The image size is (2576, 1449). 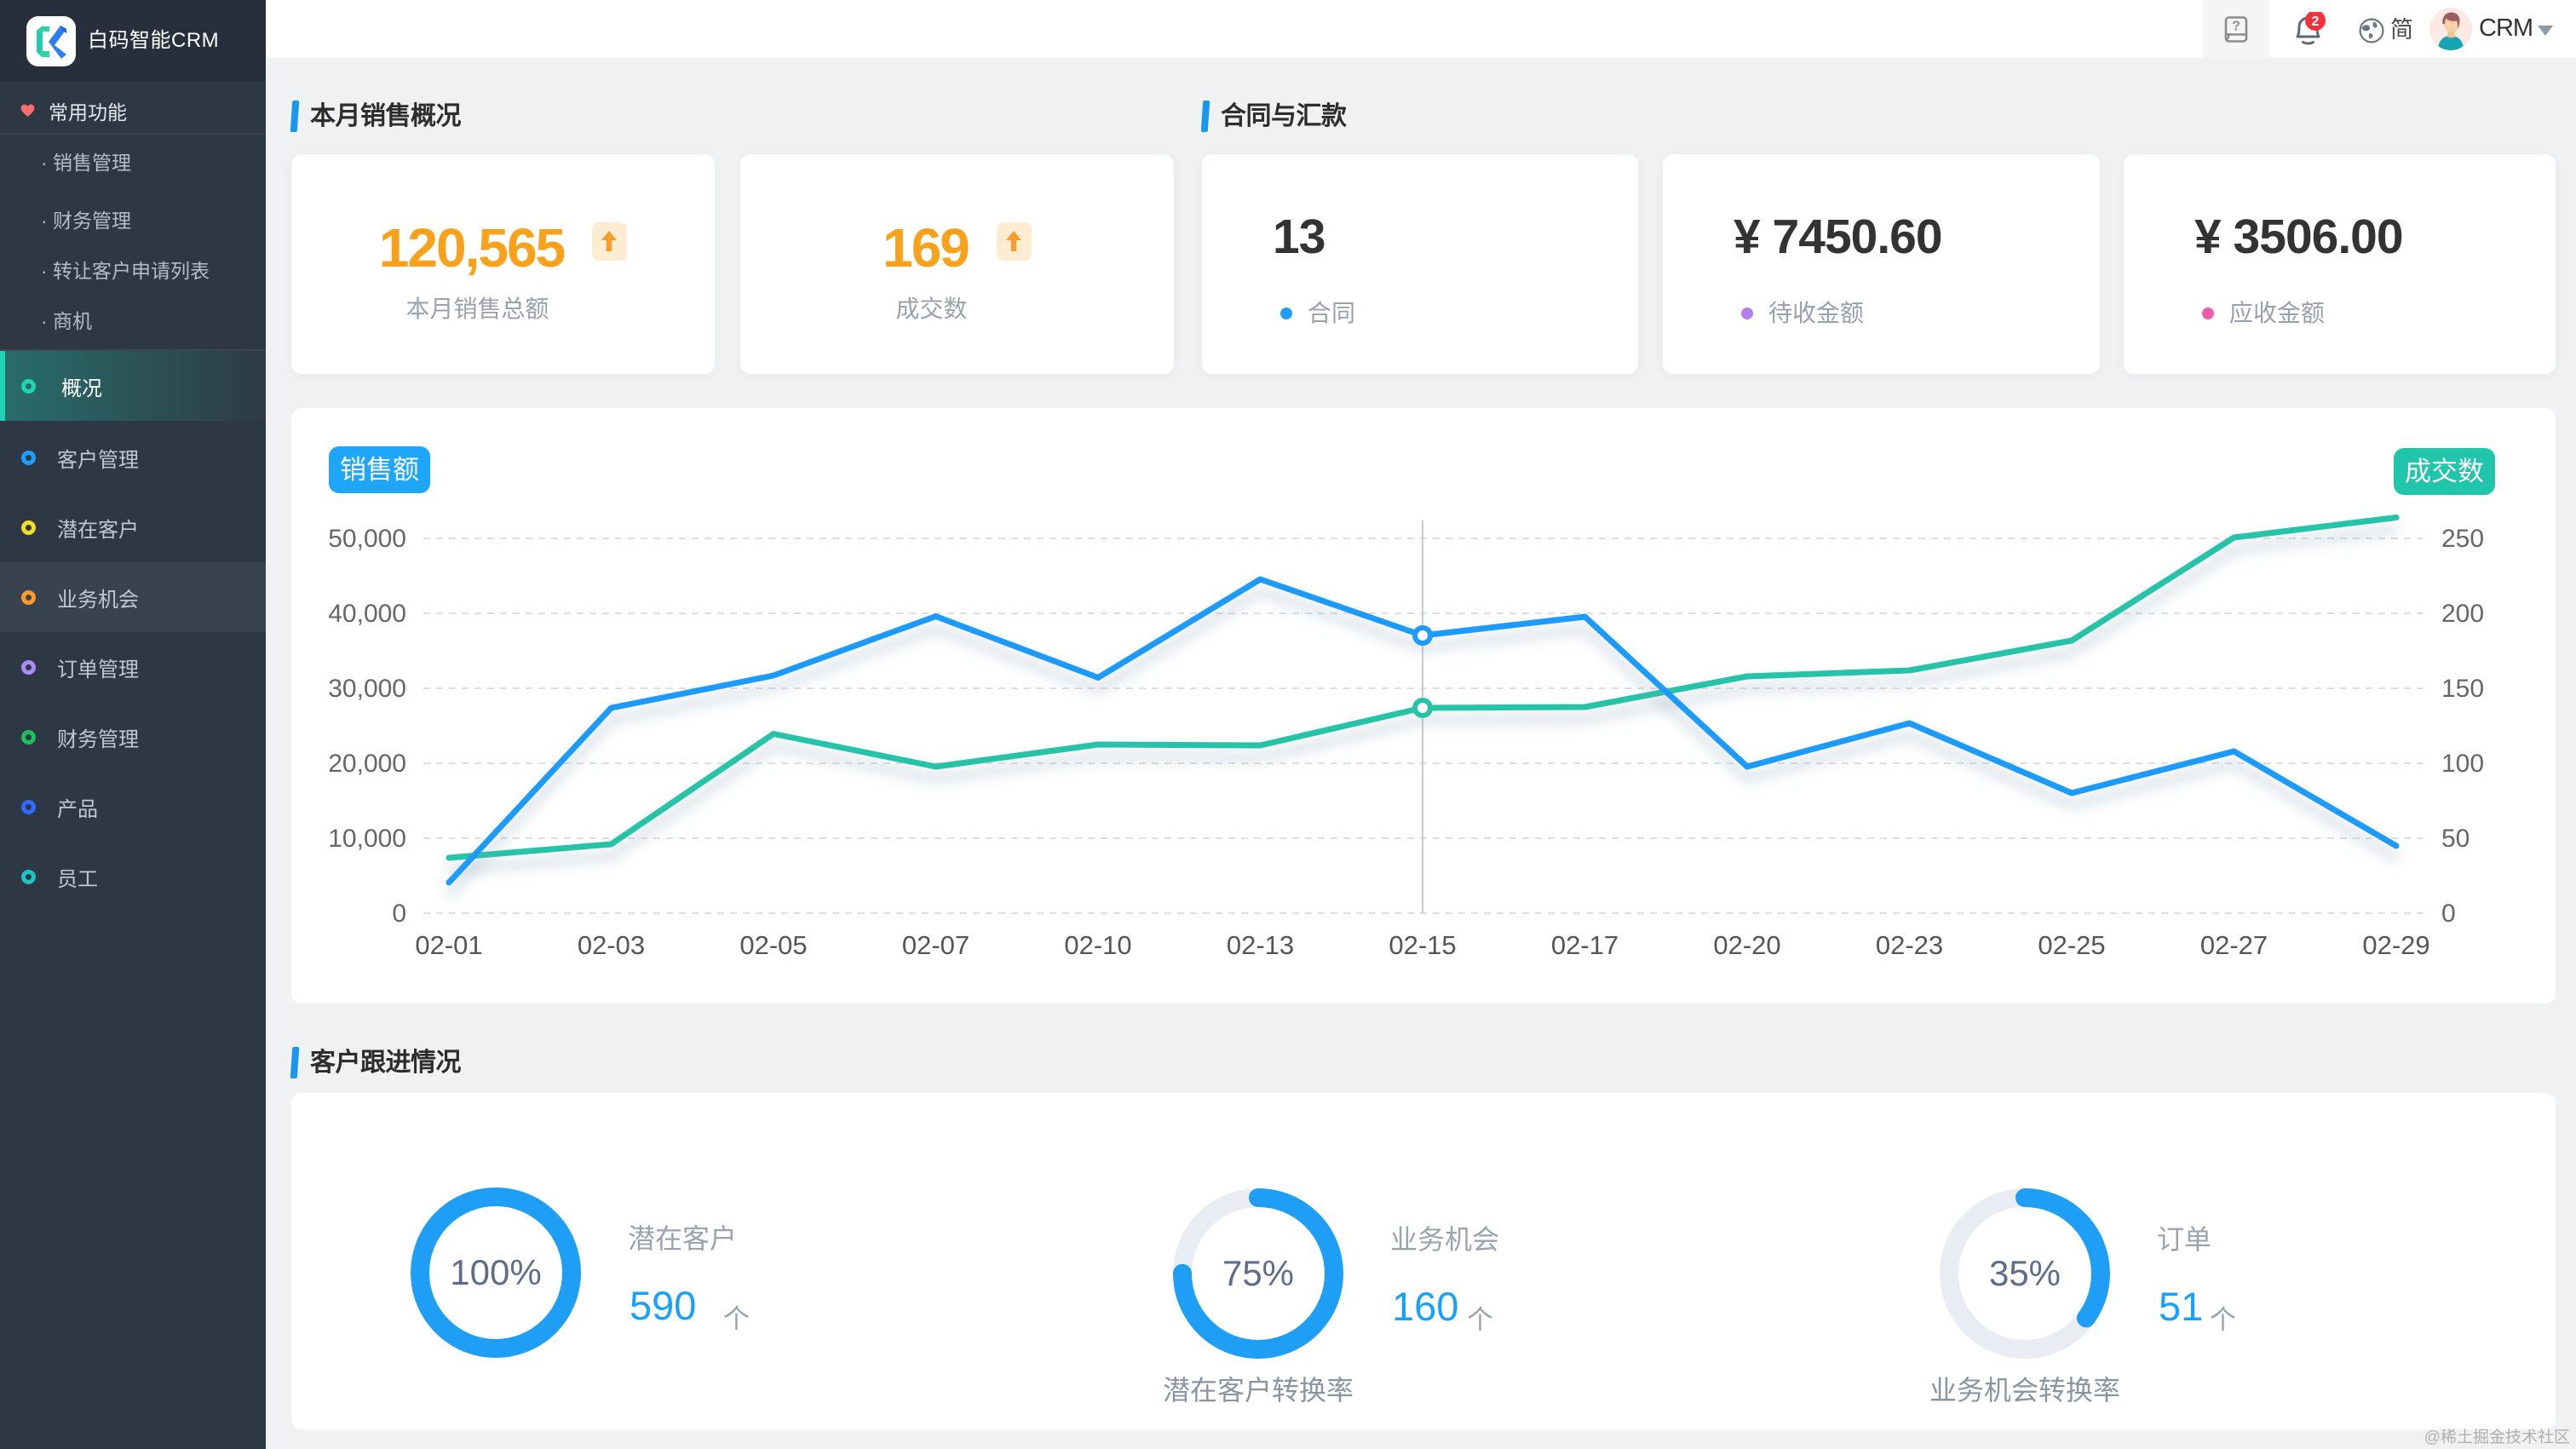 What do you see at coordinates (367, 839) in the screenshot?
I see `svg-text: 10,000` at bounding box center [367, 839].